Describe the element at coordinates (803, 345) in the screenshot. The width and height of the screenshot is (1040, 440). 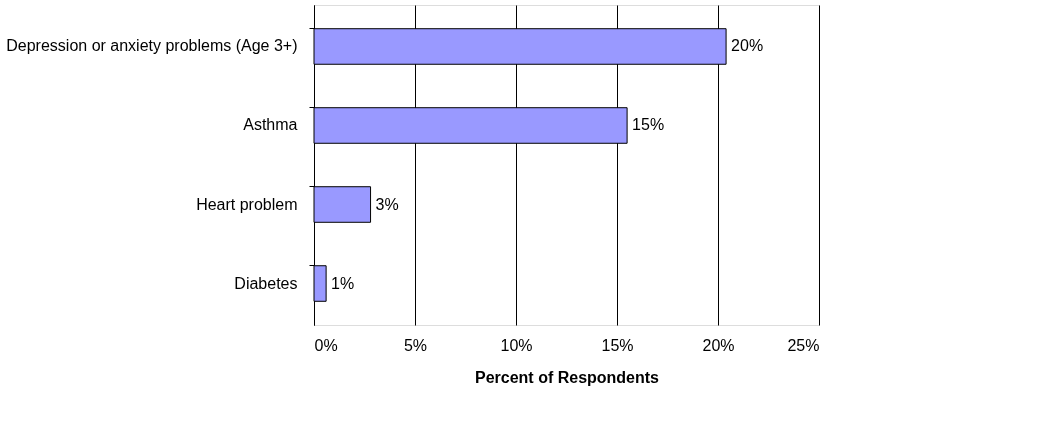
I see `x-tick-label: 25%` at that location.